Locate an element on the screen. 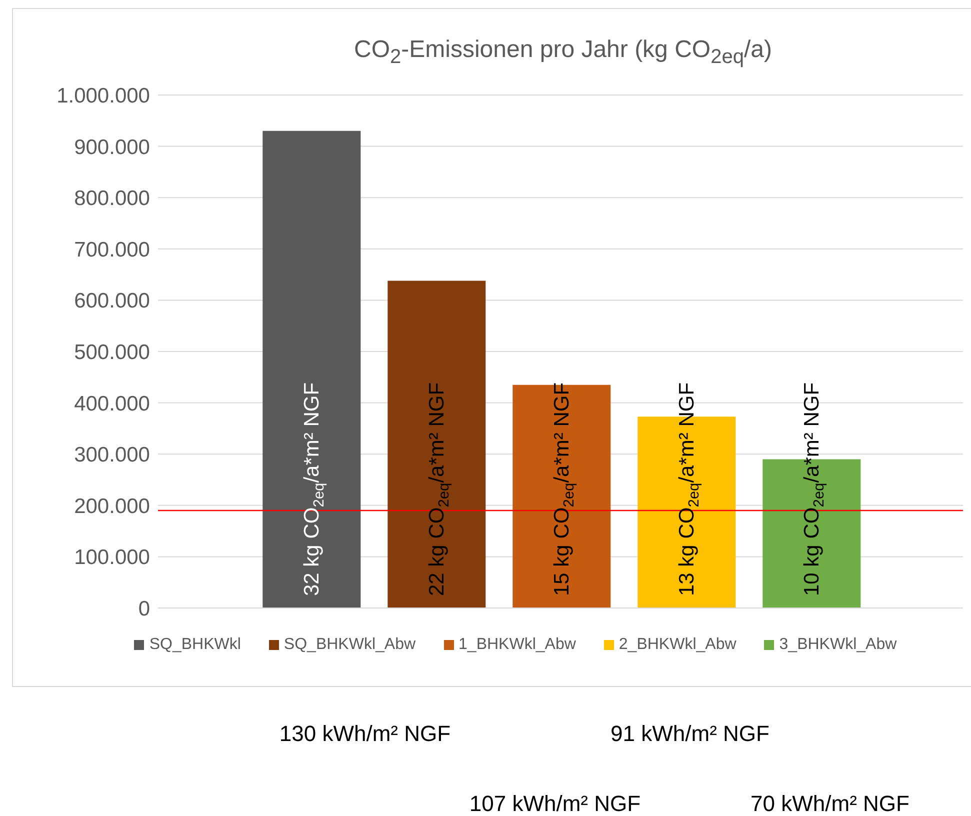 This screenshot has height=816, width=971. legend-label: 1_BHKWkl_Abw is located at coordinates (517, 645).